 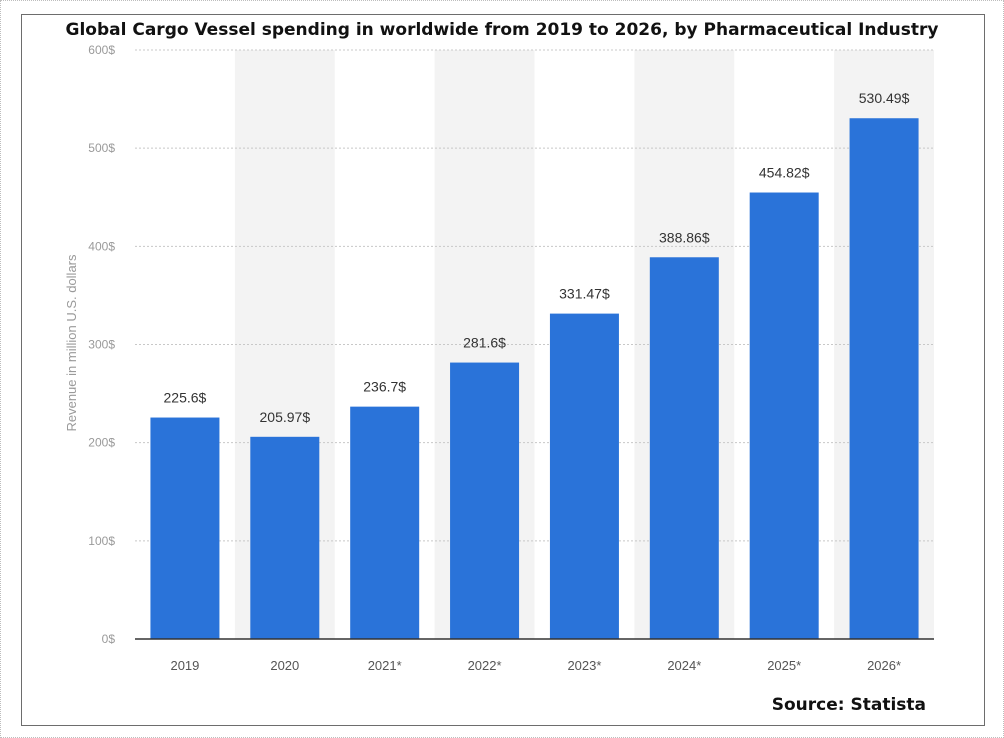 What do you see at coordinates (584, 294) in the screenshot?
I see `data-label: 331.47$` at bounding box center [584, 294].